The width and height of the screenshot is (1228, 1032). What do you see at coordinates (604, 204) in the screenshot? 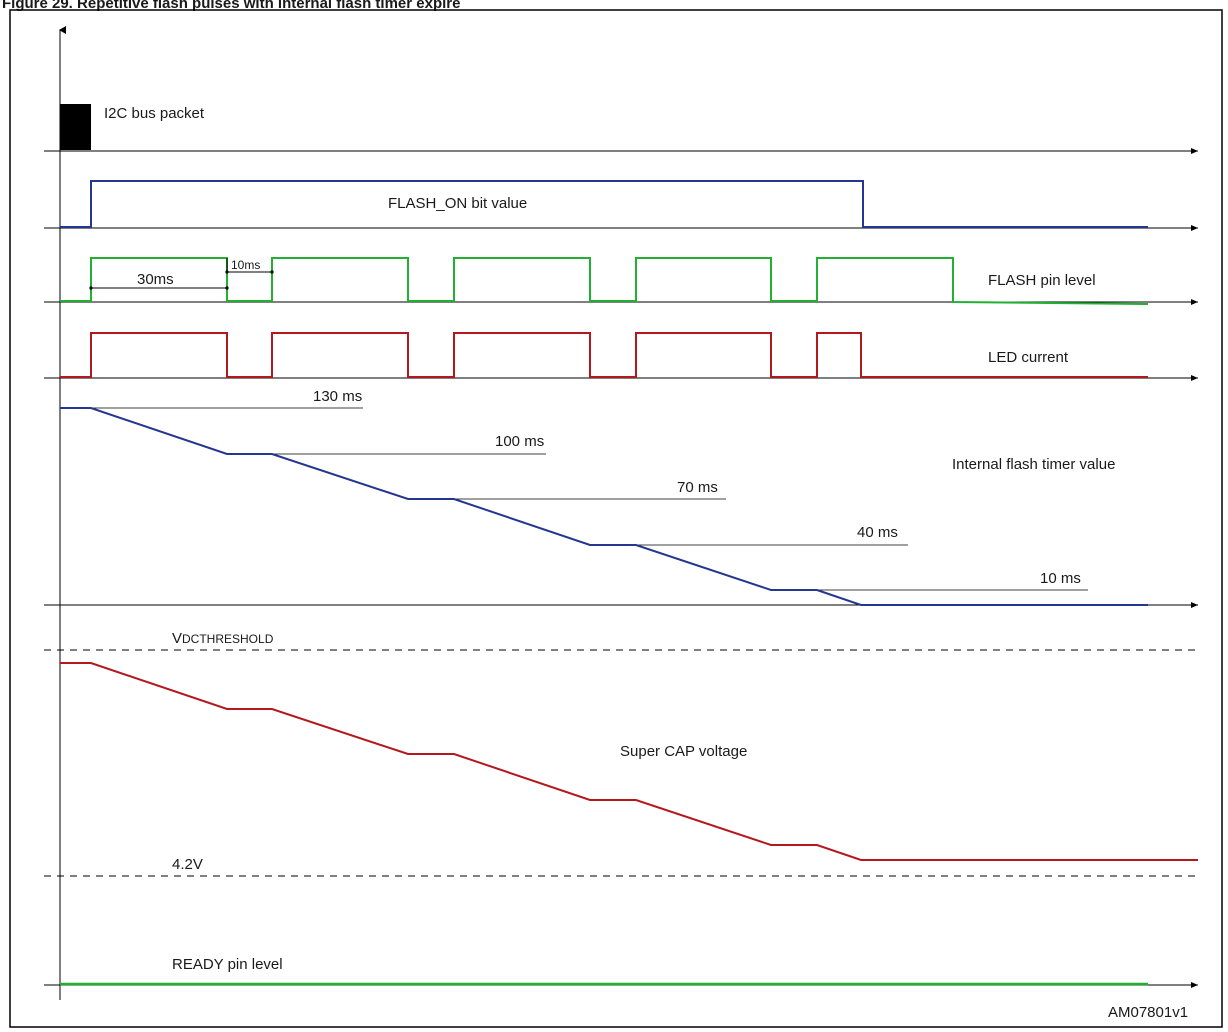
I see `flash-on-waveform` at bounding box center [604, 204].